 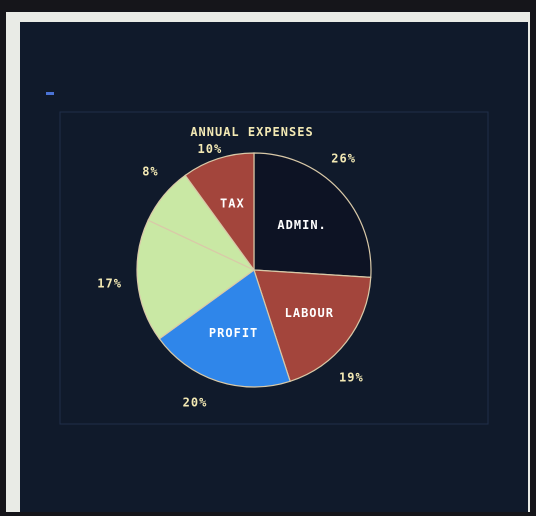 I want to click on percentage-label: 26%, so click(x=343, y=159).